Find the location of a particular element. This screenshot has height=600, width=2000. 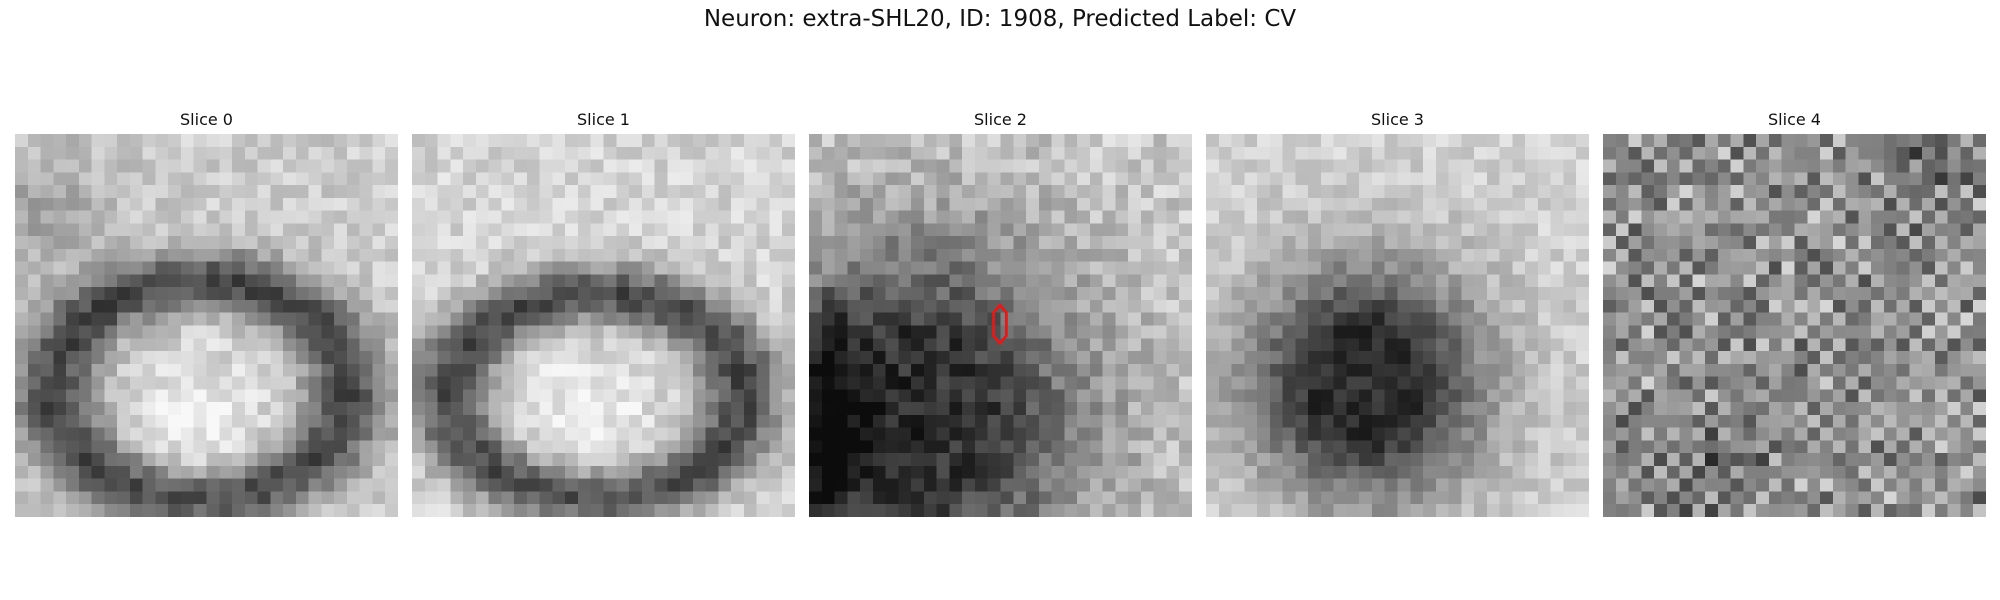

slice-title-4: Slice 4 is located at coordinates (1794, 119).